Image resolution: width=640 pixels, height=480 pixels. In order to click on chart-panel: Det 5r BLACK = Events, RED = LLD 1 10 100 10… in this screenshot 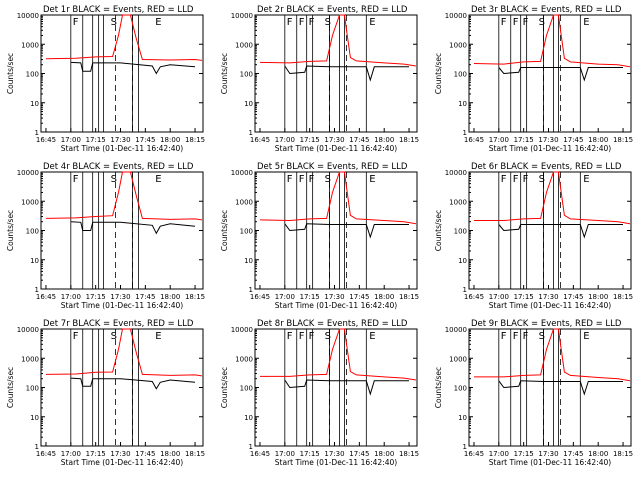, I will do `click(319, 236)`.